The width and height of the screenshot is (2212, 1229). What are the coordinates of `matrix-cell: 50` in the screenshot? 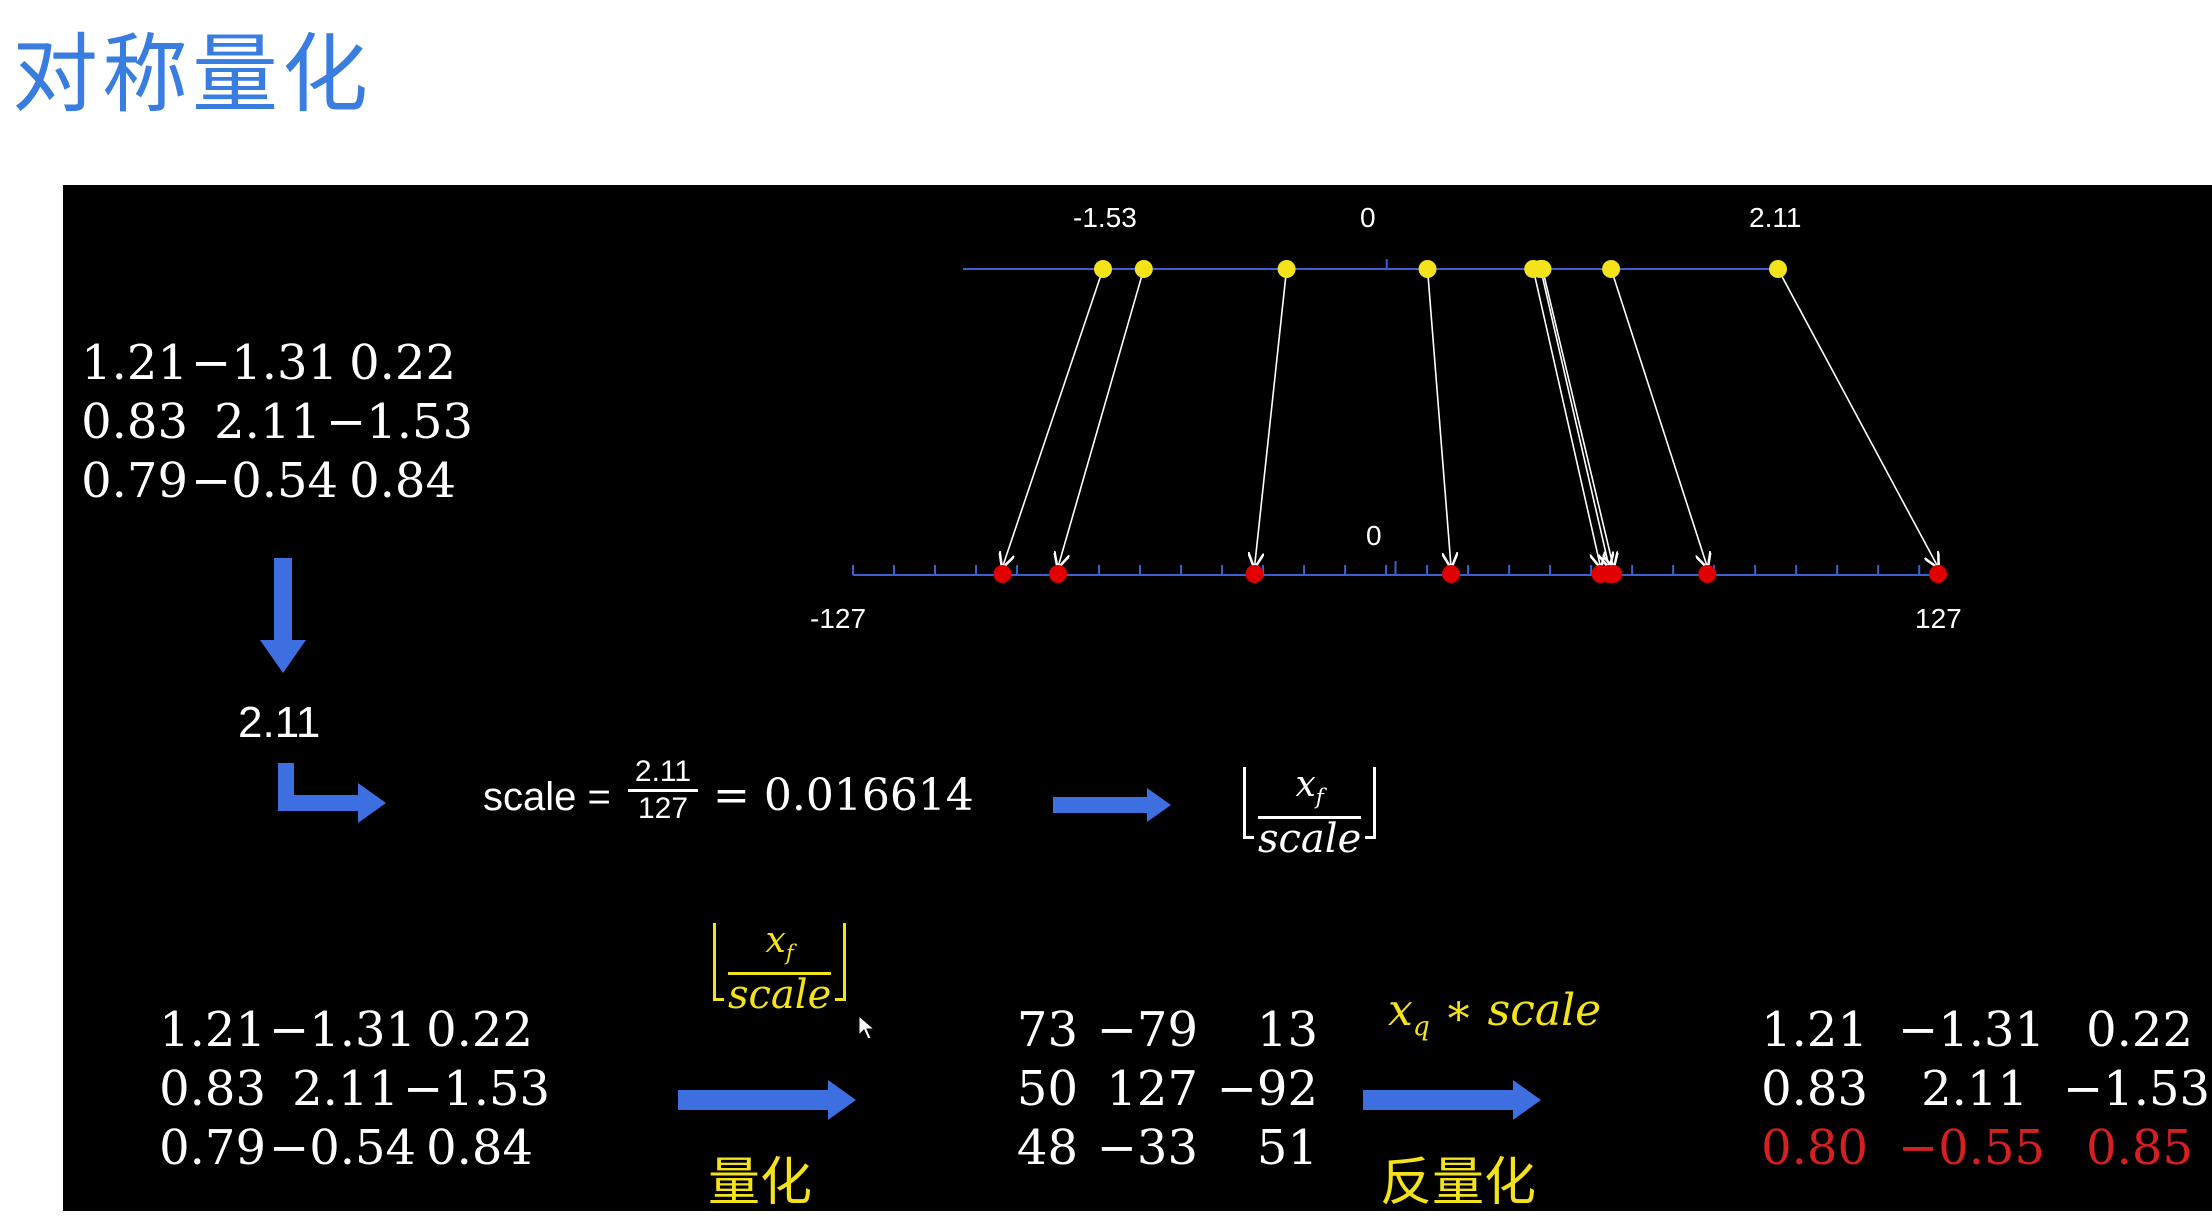 It's located at (1047, 1089).